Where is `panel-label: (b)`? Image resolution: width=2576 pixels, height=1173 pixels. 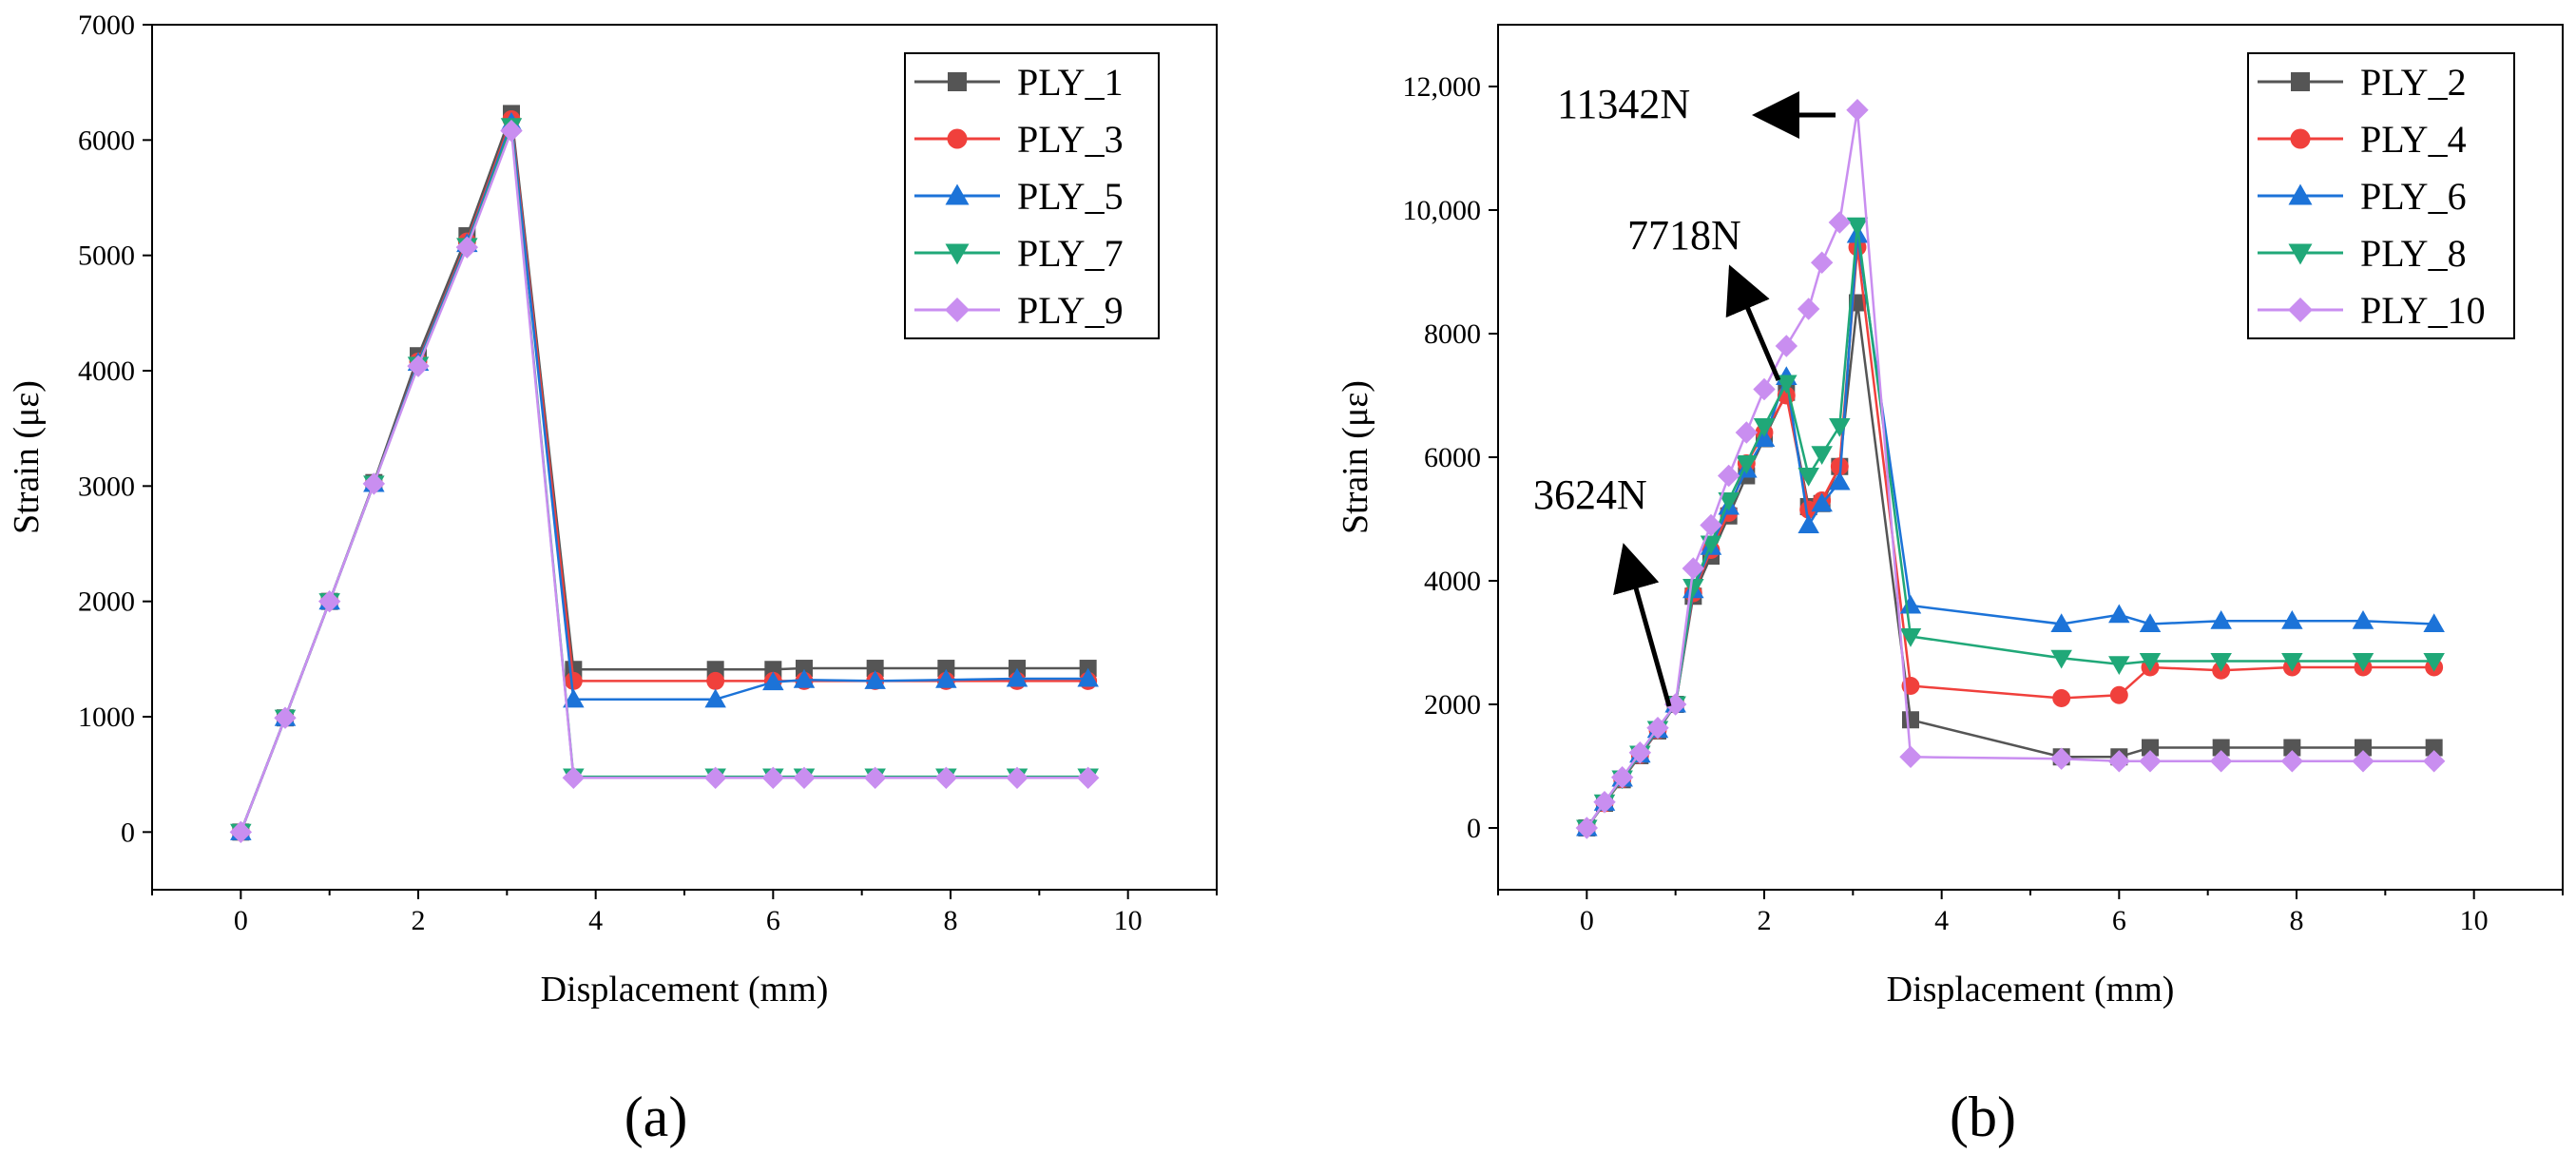
panel-label: (b) is located at coordinates (1983, 1117).